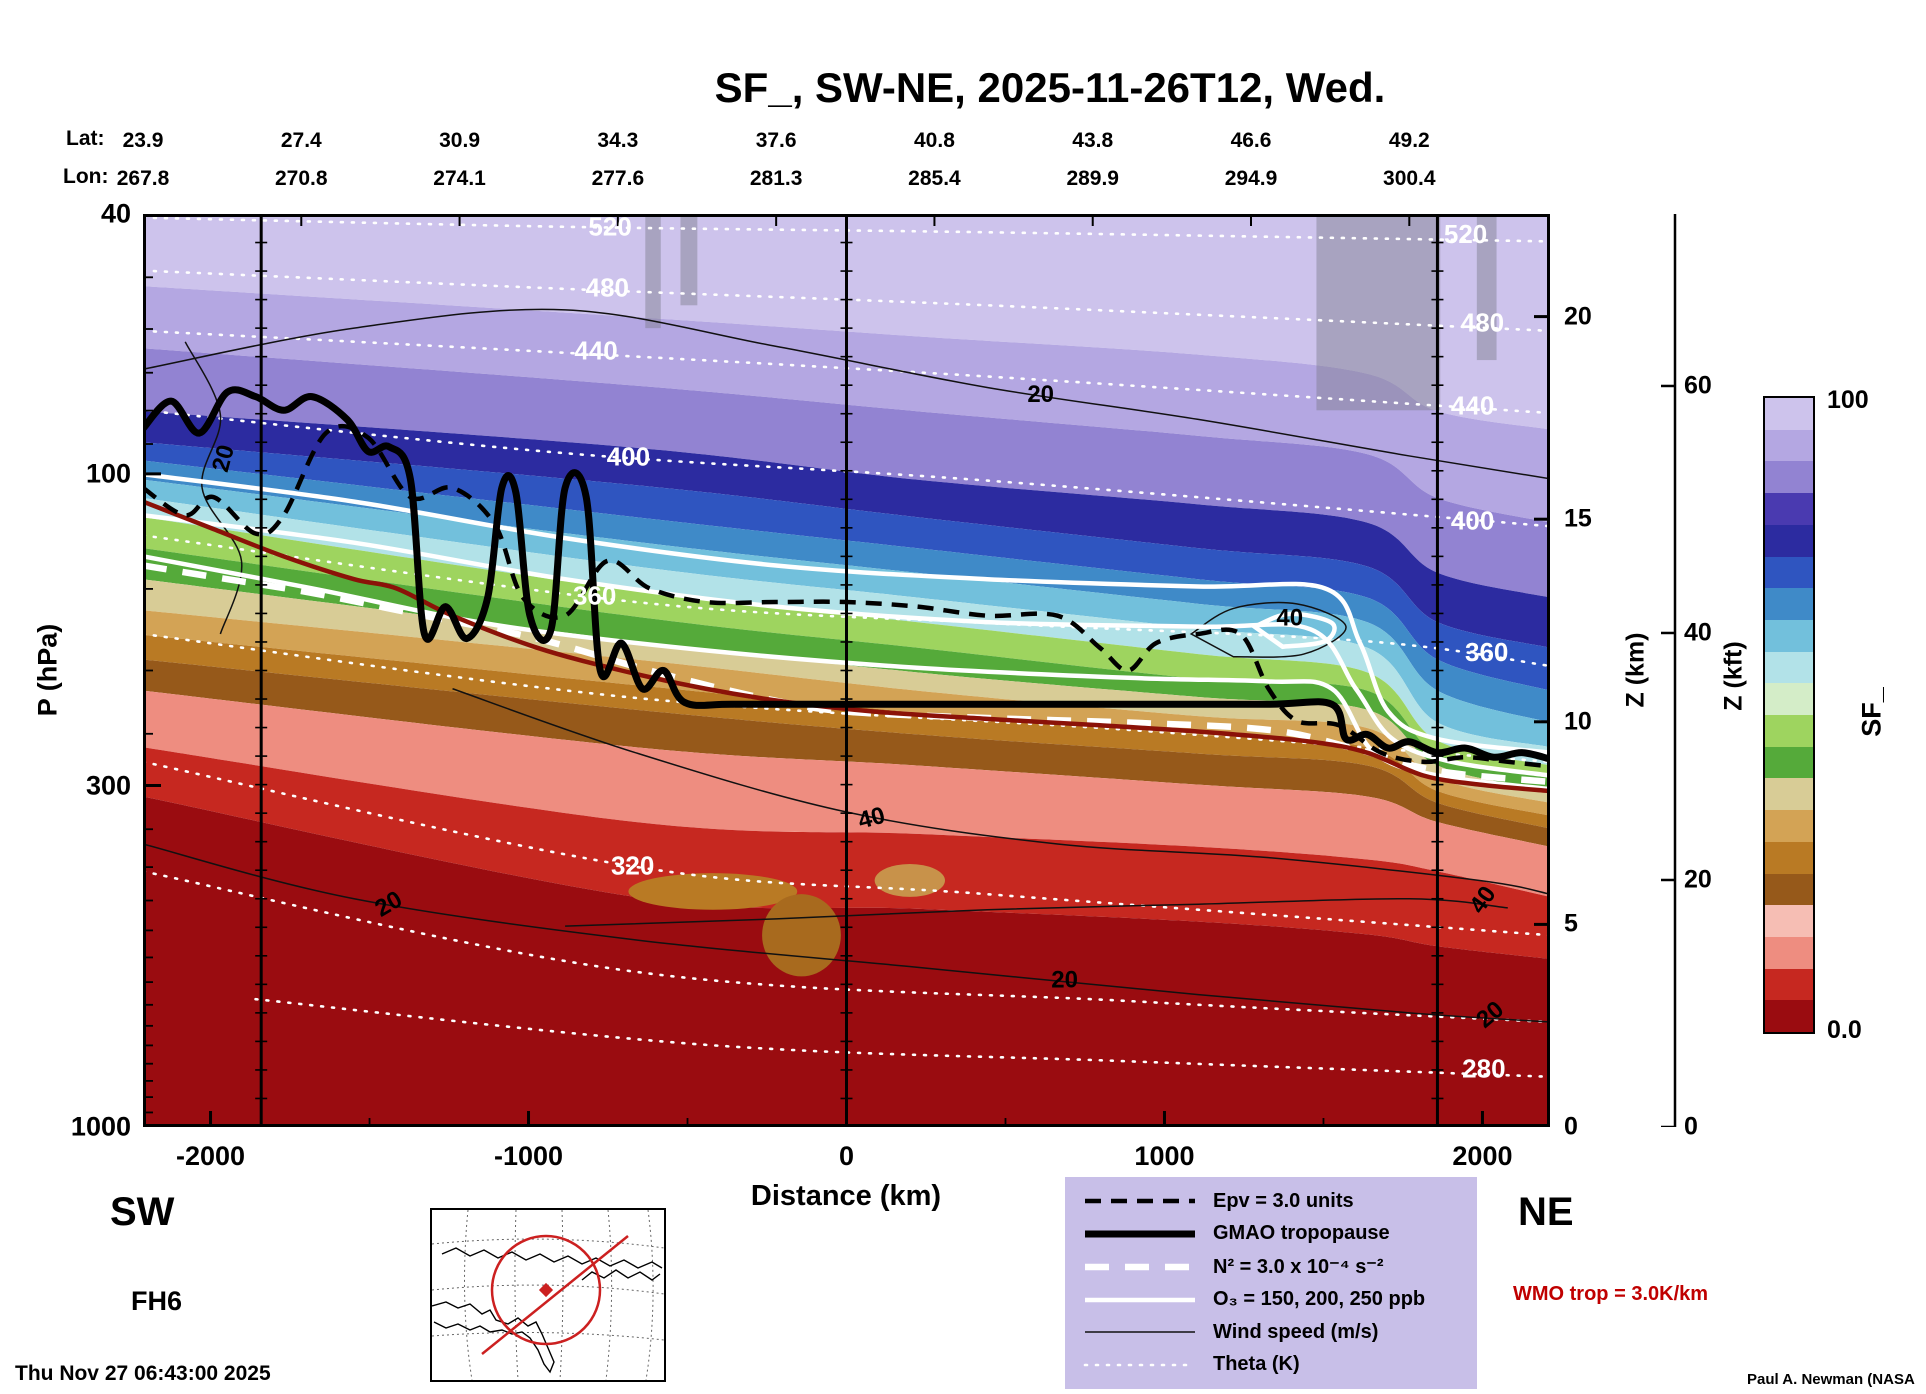  I want to click on legend-line-sample-o3, so click(1140, 1299).